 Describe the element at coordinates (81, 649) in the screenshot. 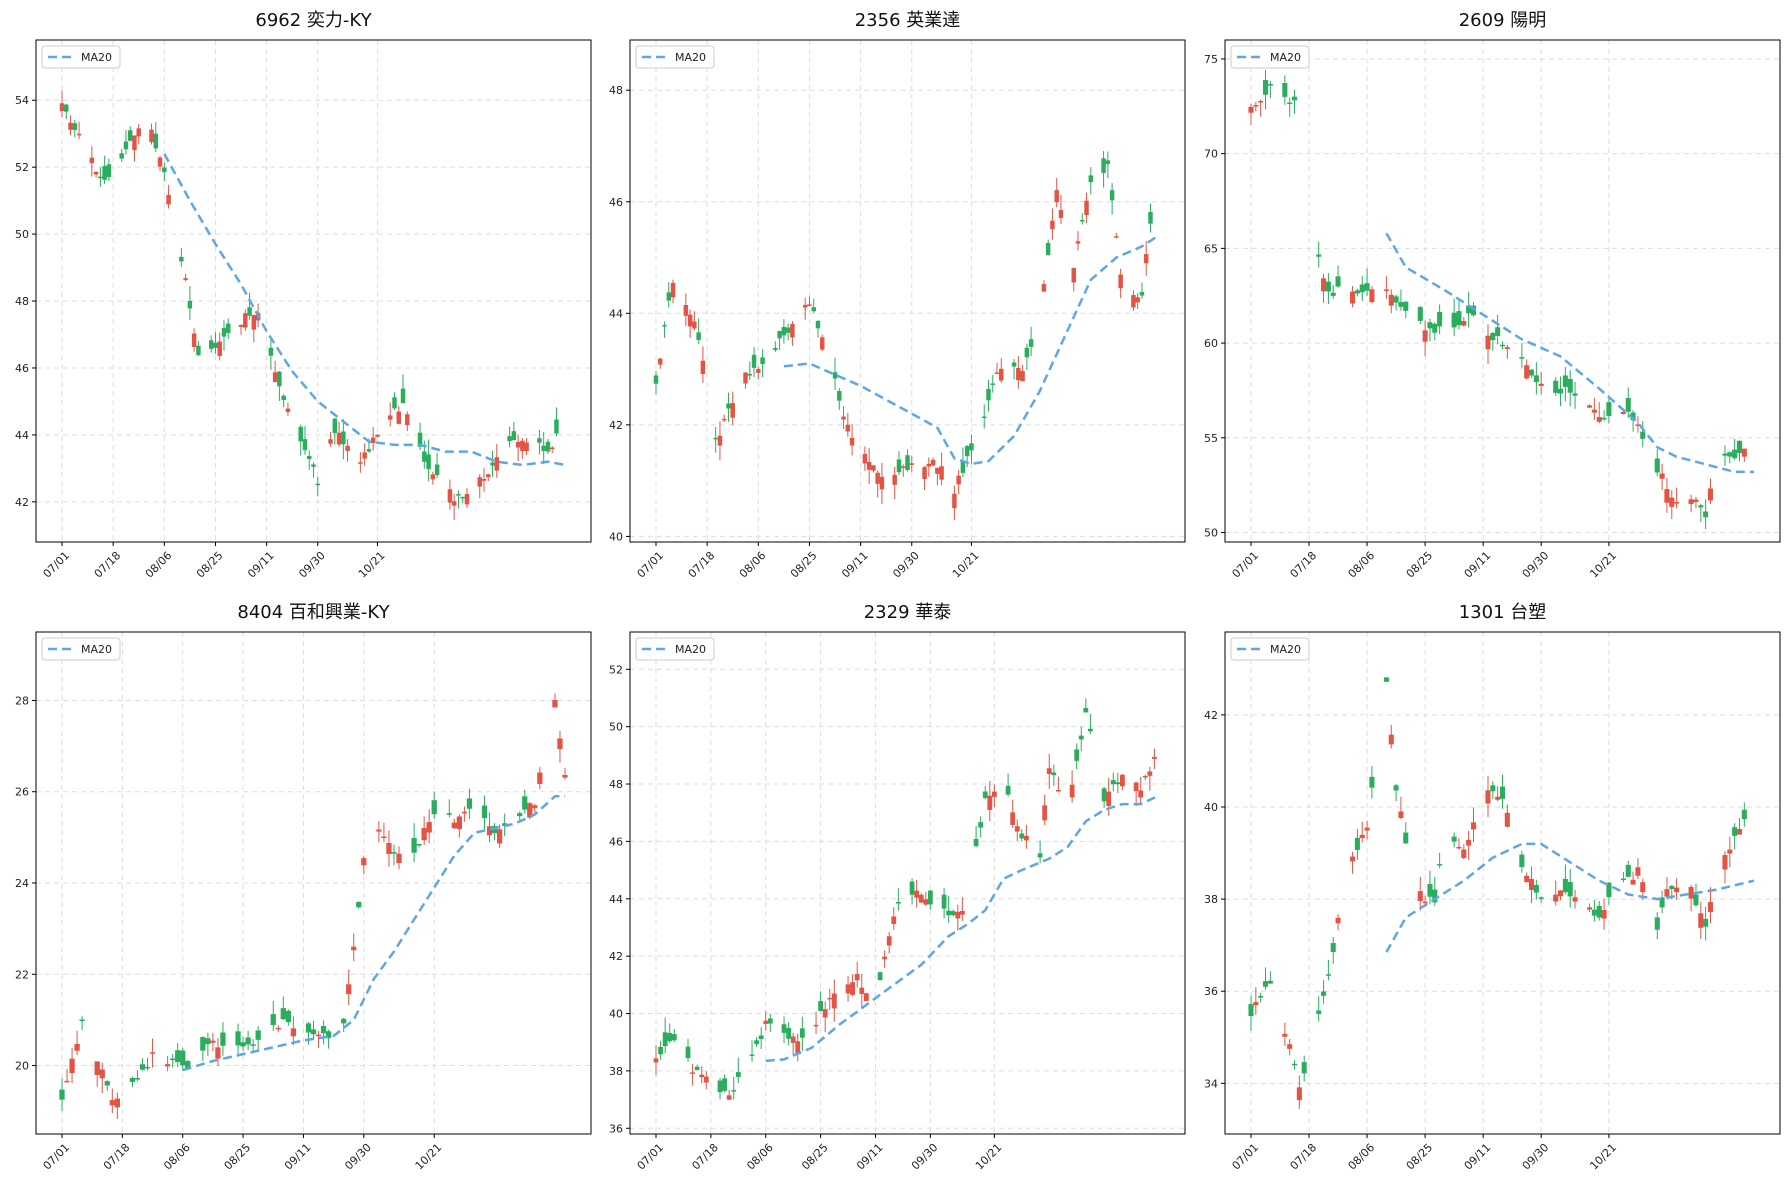

I see `legend-box` at that location.